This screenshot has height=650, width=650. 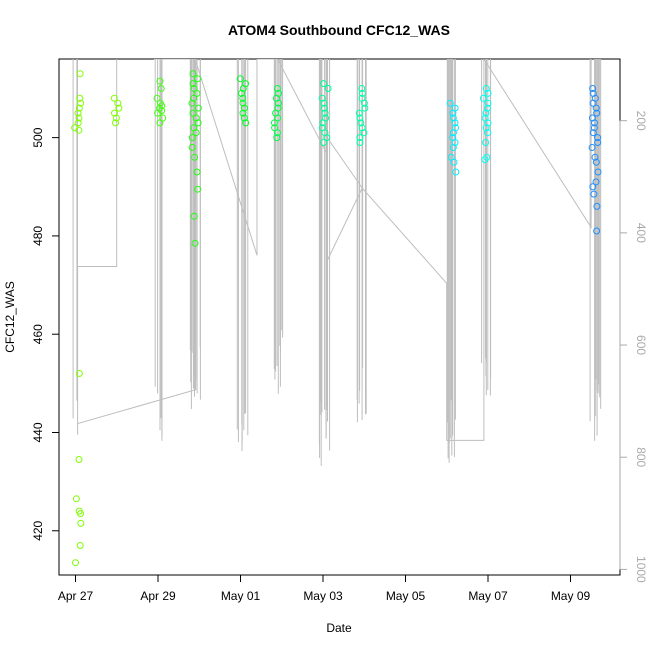 I want to click on x-tick-label: May 01, so click(x=241, y=596).